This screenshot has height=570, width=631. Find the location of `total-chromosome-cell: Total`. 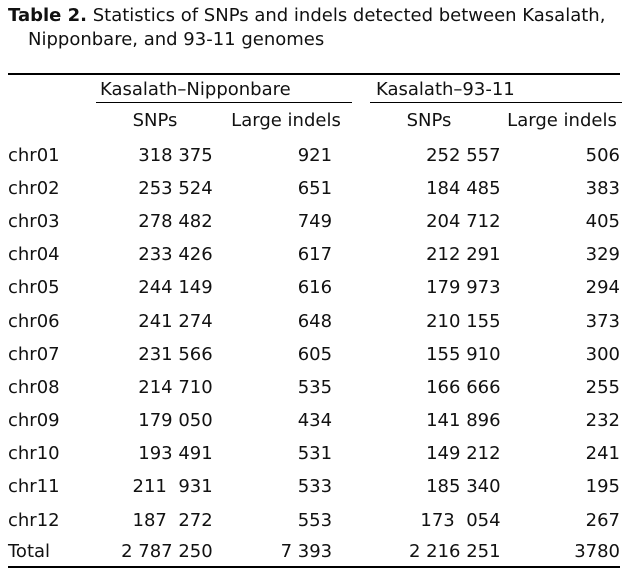

total-chromosome-cell: Total is located at coordinates (29, 552).